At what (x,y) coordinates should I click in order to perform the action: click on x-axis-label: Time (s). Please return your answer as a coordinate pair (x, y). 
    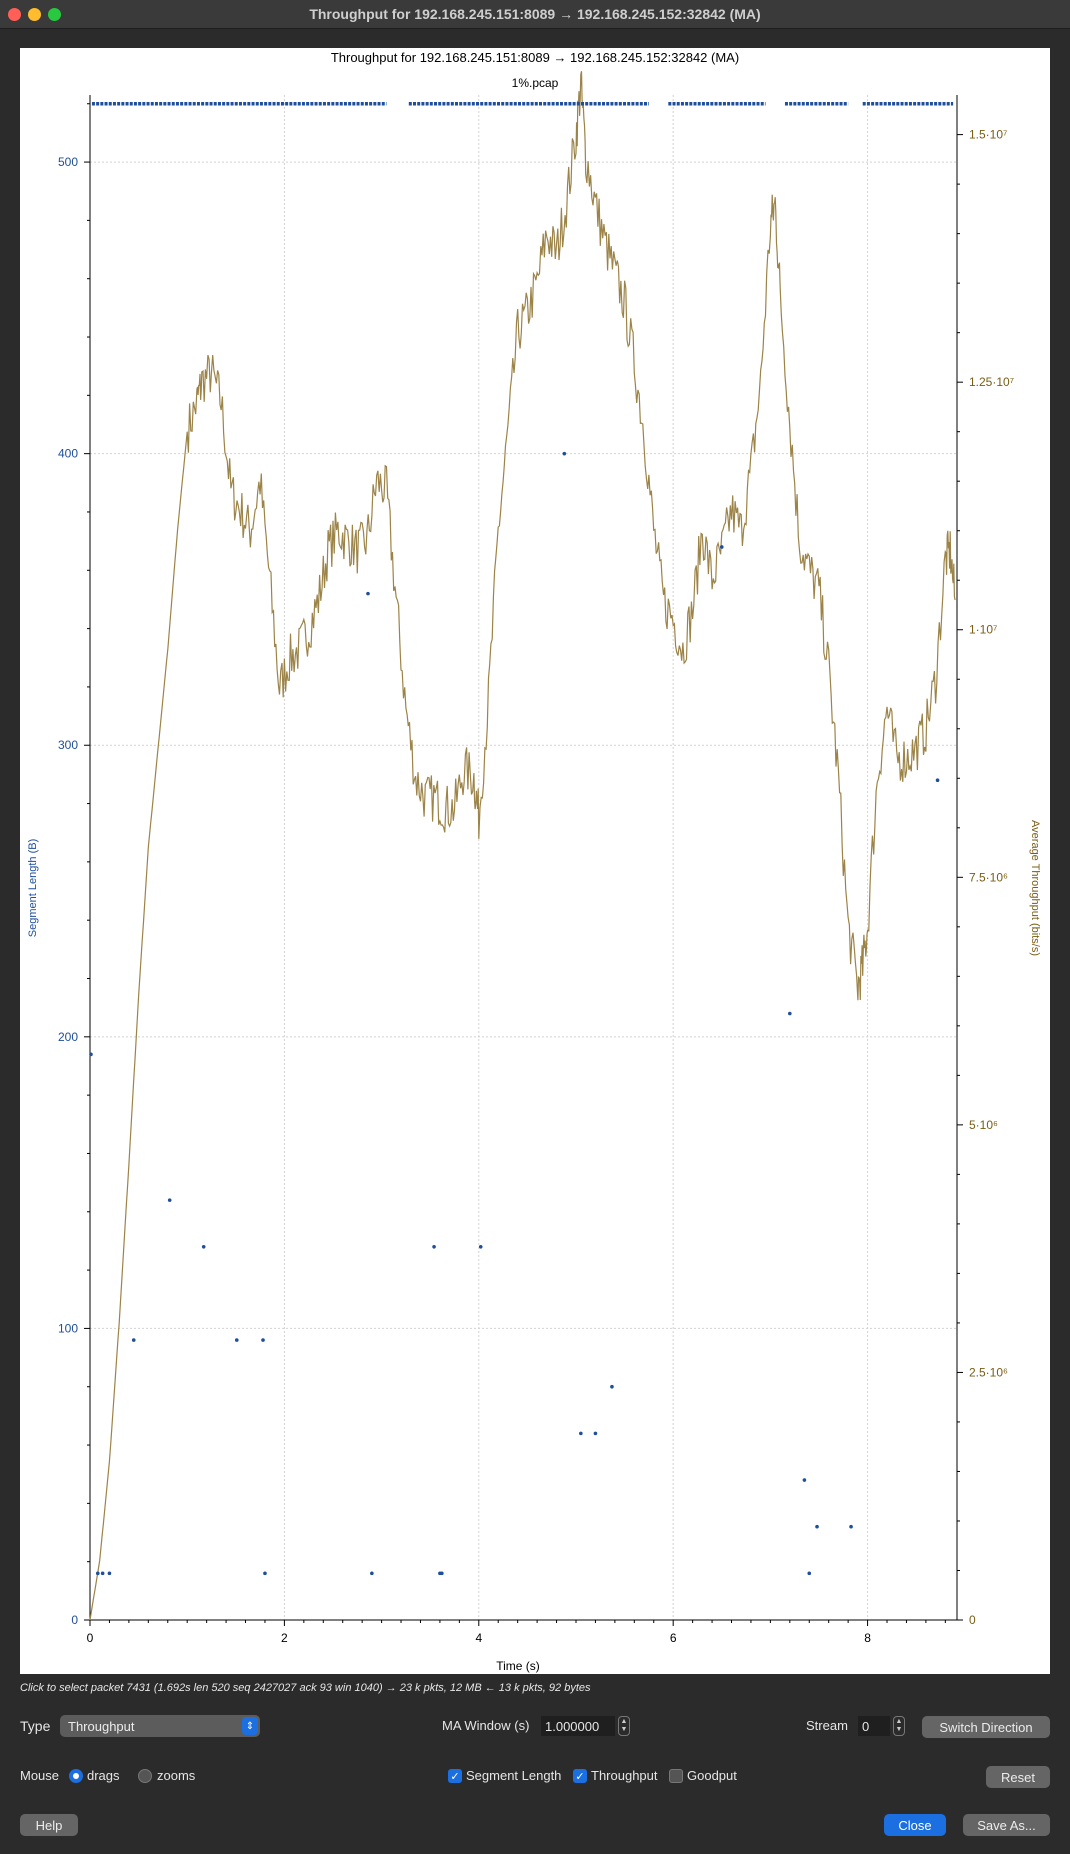
    Looking at the image, I should click on (518, 1666).